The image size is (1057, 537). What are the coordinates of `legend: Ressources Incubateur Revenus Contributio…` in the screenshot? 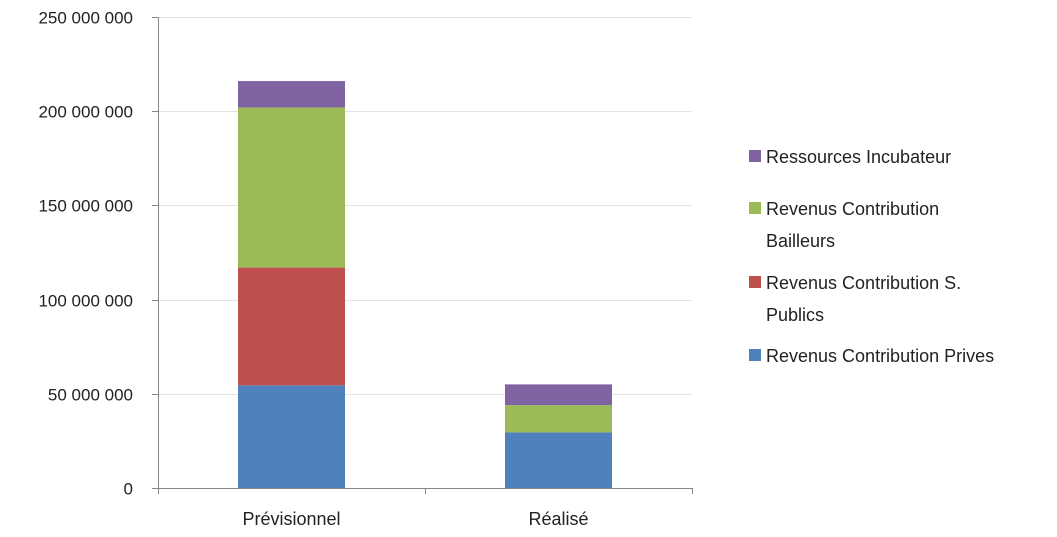 It's located at (871, 256).